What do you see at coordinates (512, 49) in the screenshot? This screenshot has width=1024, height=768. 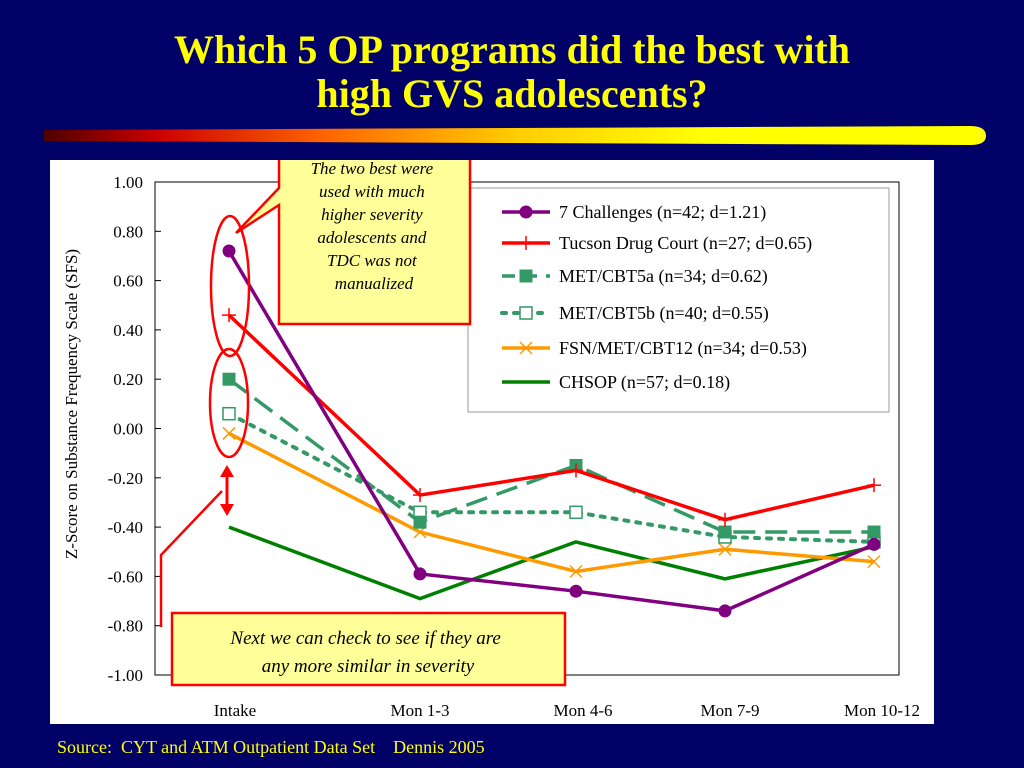 I see `slide-title-line-1: Which 5 OP programs did the best with` at bounding box center [512, 49].